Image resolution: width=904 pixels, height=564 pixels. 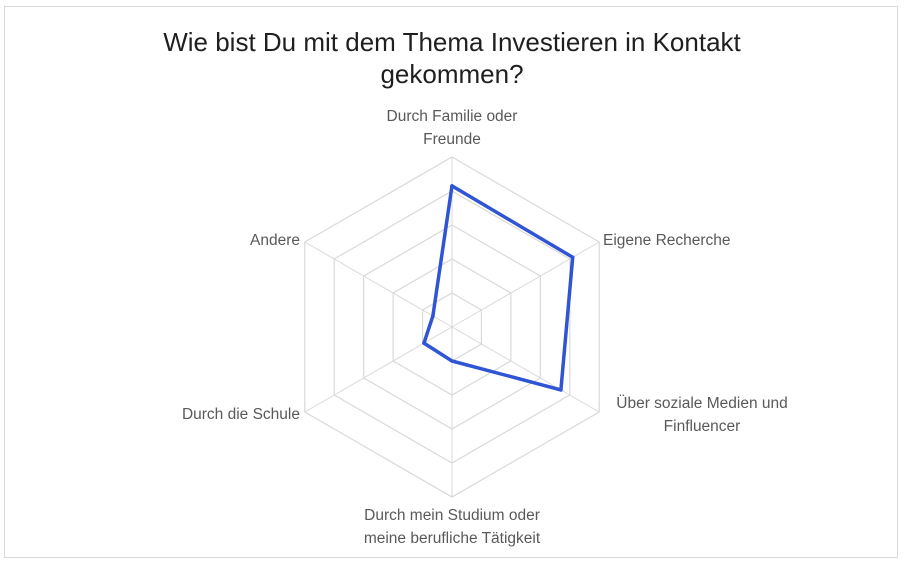 I want to click on axis-label-andere: Andere, so click(x=275, y=240).